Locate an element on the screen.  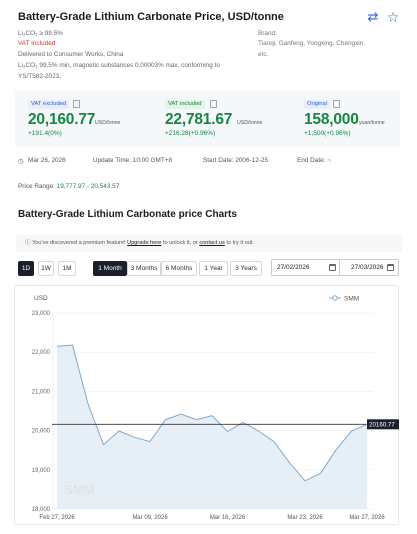
info-icon: ⓘ is located at coordinates (28, 243).